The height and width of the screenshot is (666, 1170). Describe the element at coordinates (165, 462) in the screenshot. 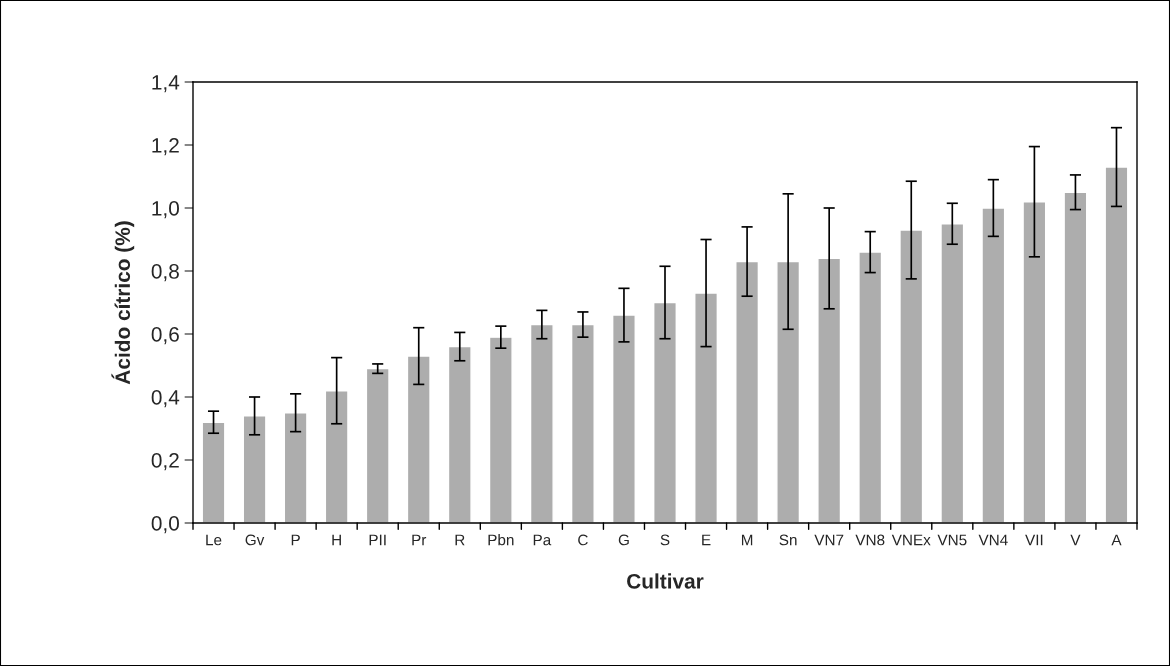

I see `y-tick-label: 0,2` at that location.